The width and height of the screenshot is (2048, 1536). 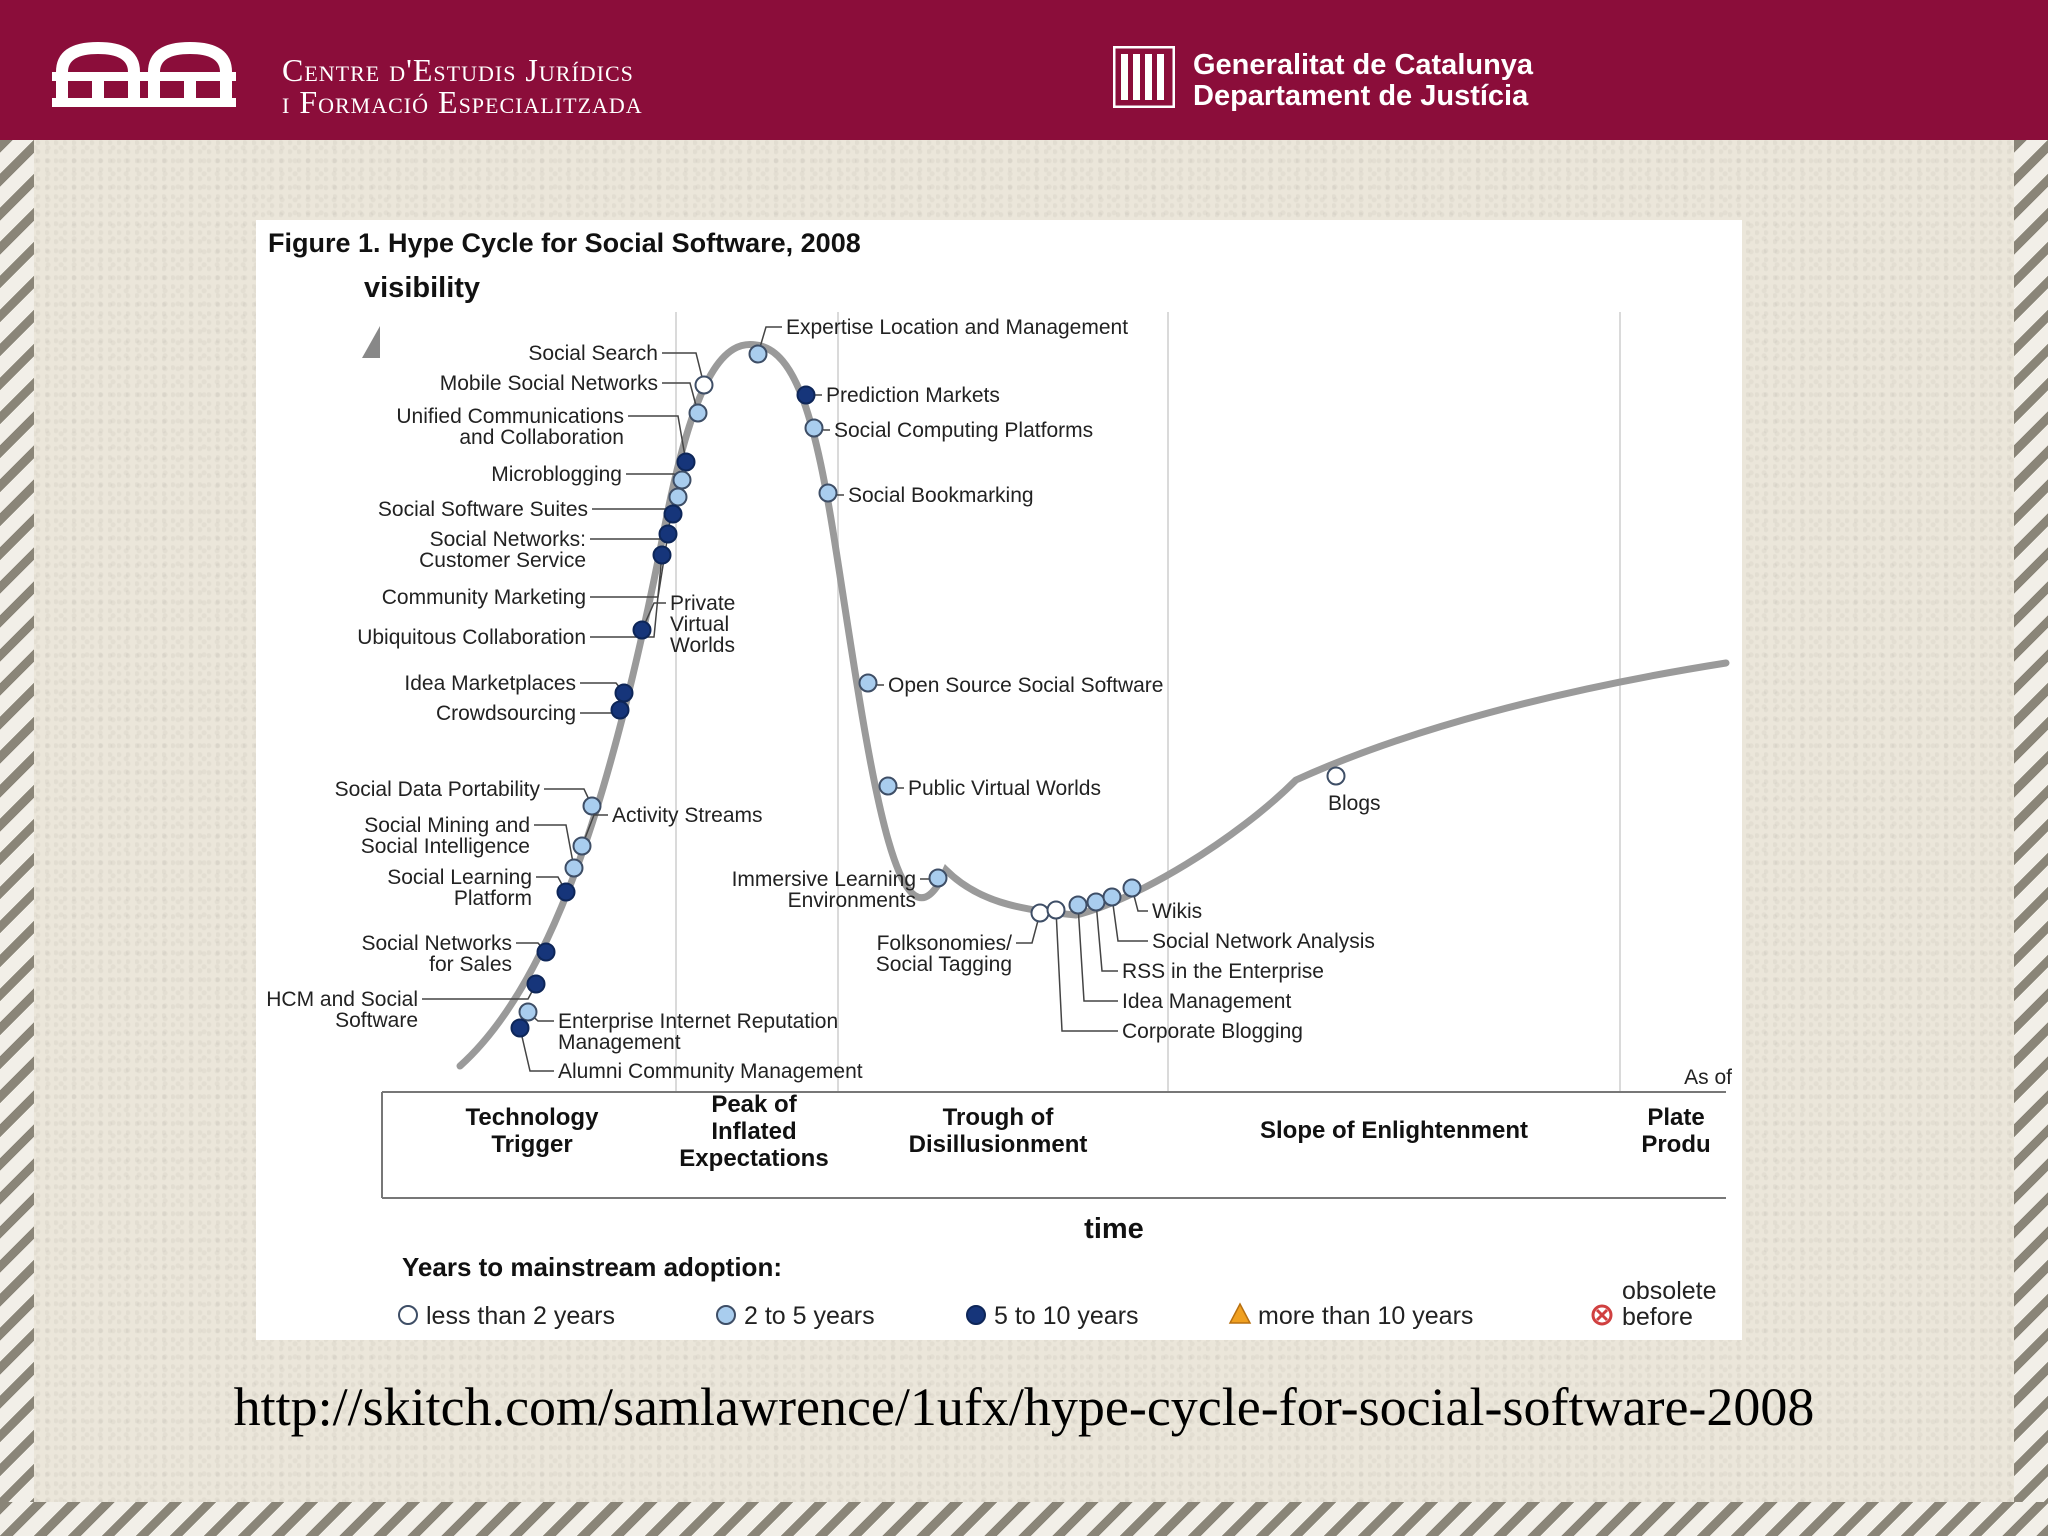 What do you see at coordinates (1669, 1291) in the screenshot?
I see `legend-label-obs: obsolete` at bounding box center [1669, 1291].